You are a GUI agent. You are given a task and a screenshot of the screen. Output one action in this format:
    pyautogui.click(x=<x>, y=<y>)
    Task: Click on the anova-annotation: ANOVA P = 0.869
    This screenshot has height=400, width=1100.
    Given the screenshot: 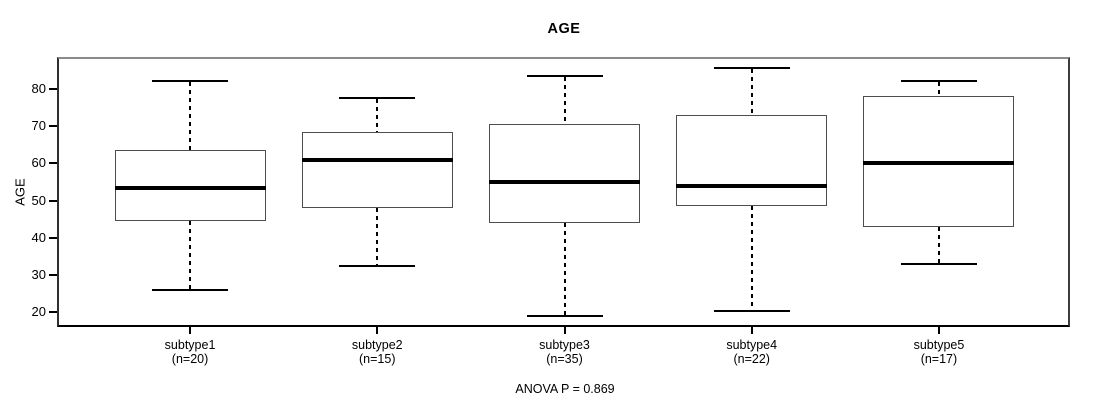 What is the action you would take?
    pyautogui.click(x=565, y=389)
    